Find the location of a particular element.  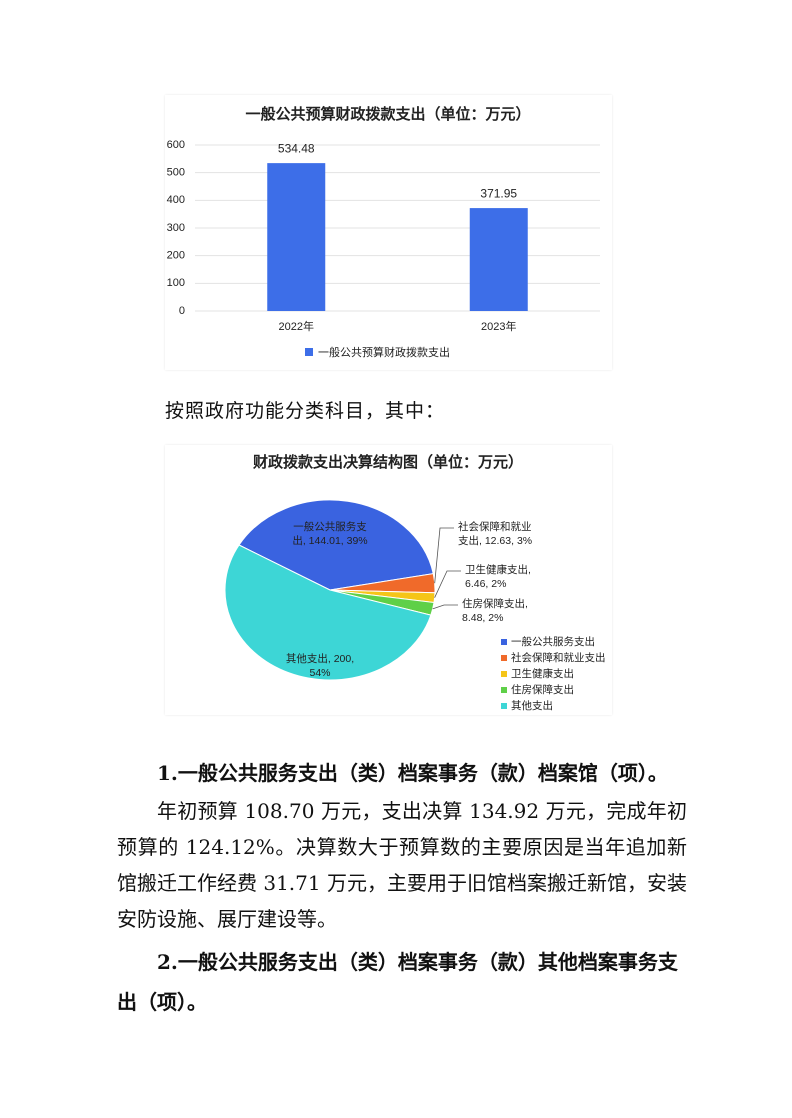

legend-label: 卫生健康支出 is located at coordinates (542, 673).